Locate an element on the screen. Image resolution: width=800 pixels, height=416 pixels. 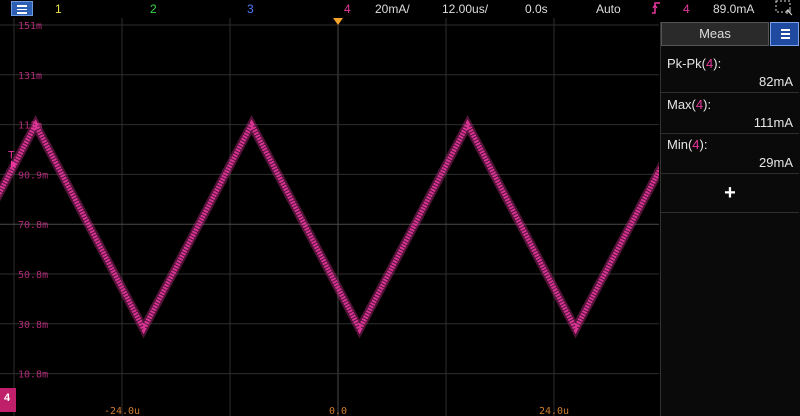
measurement-label: Pk-Pk(4): is located at coordinates (694, 63).